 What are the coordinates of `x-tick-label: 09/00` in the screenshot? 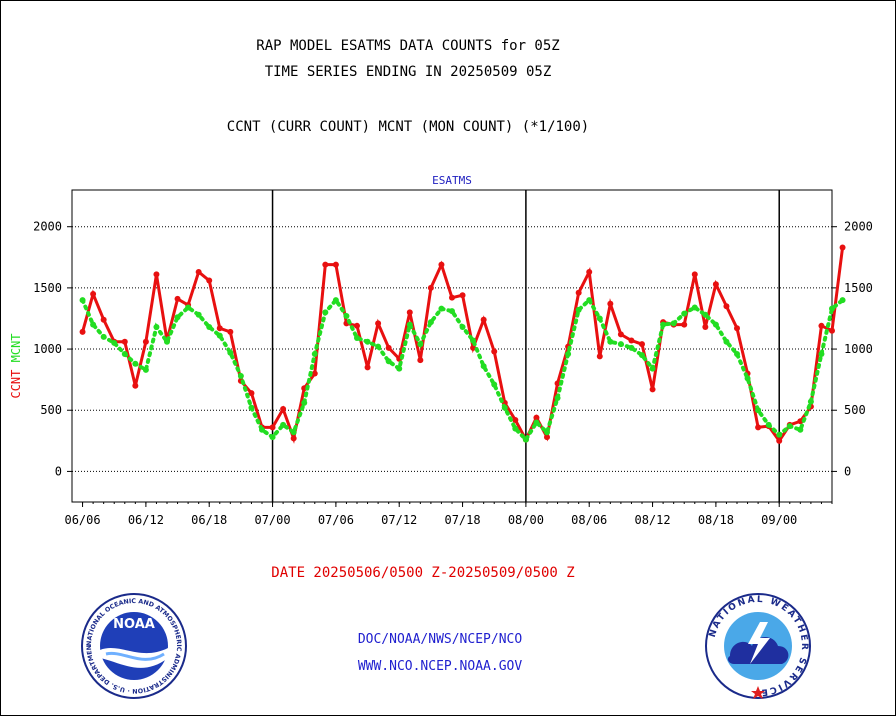 It's located at (779, 520).